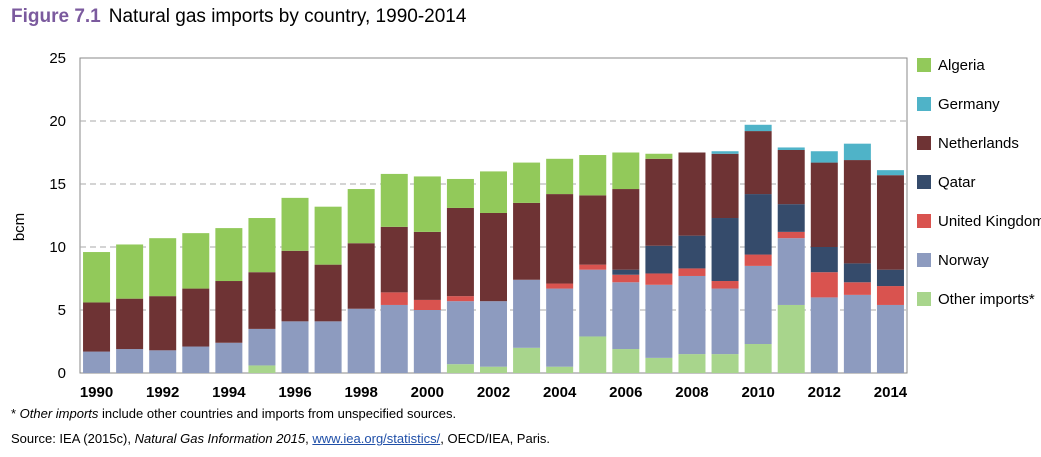  I want to click on bar-segment-netherlands-2010, so click(758, 163).